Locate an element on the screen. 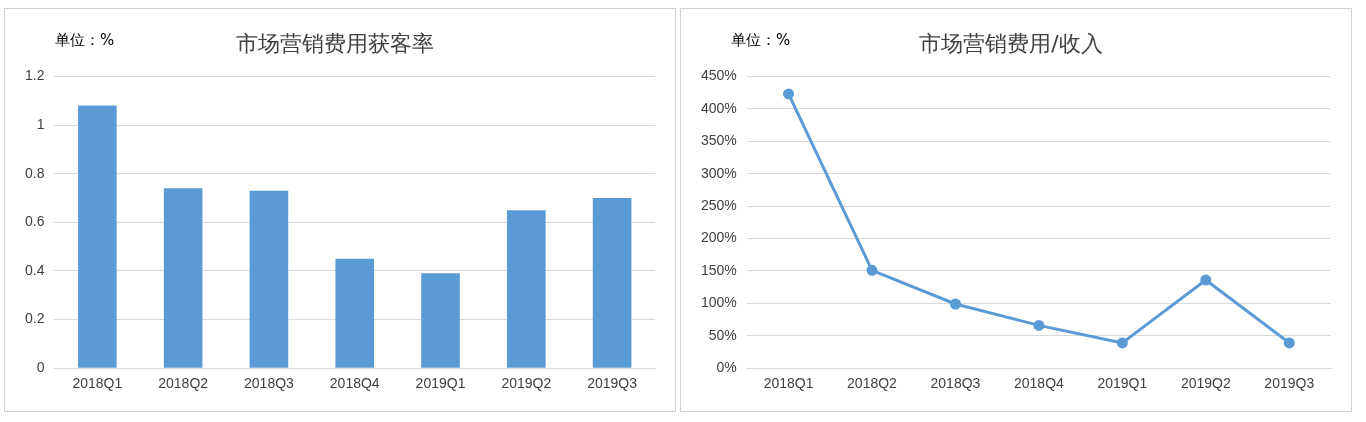 The image size is (1366, 422). y-tick-label: 1.2 is located at coordinates (34, 75).